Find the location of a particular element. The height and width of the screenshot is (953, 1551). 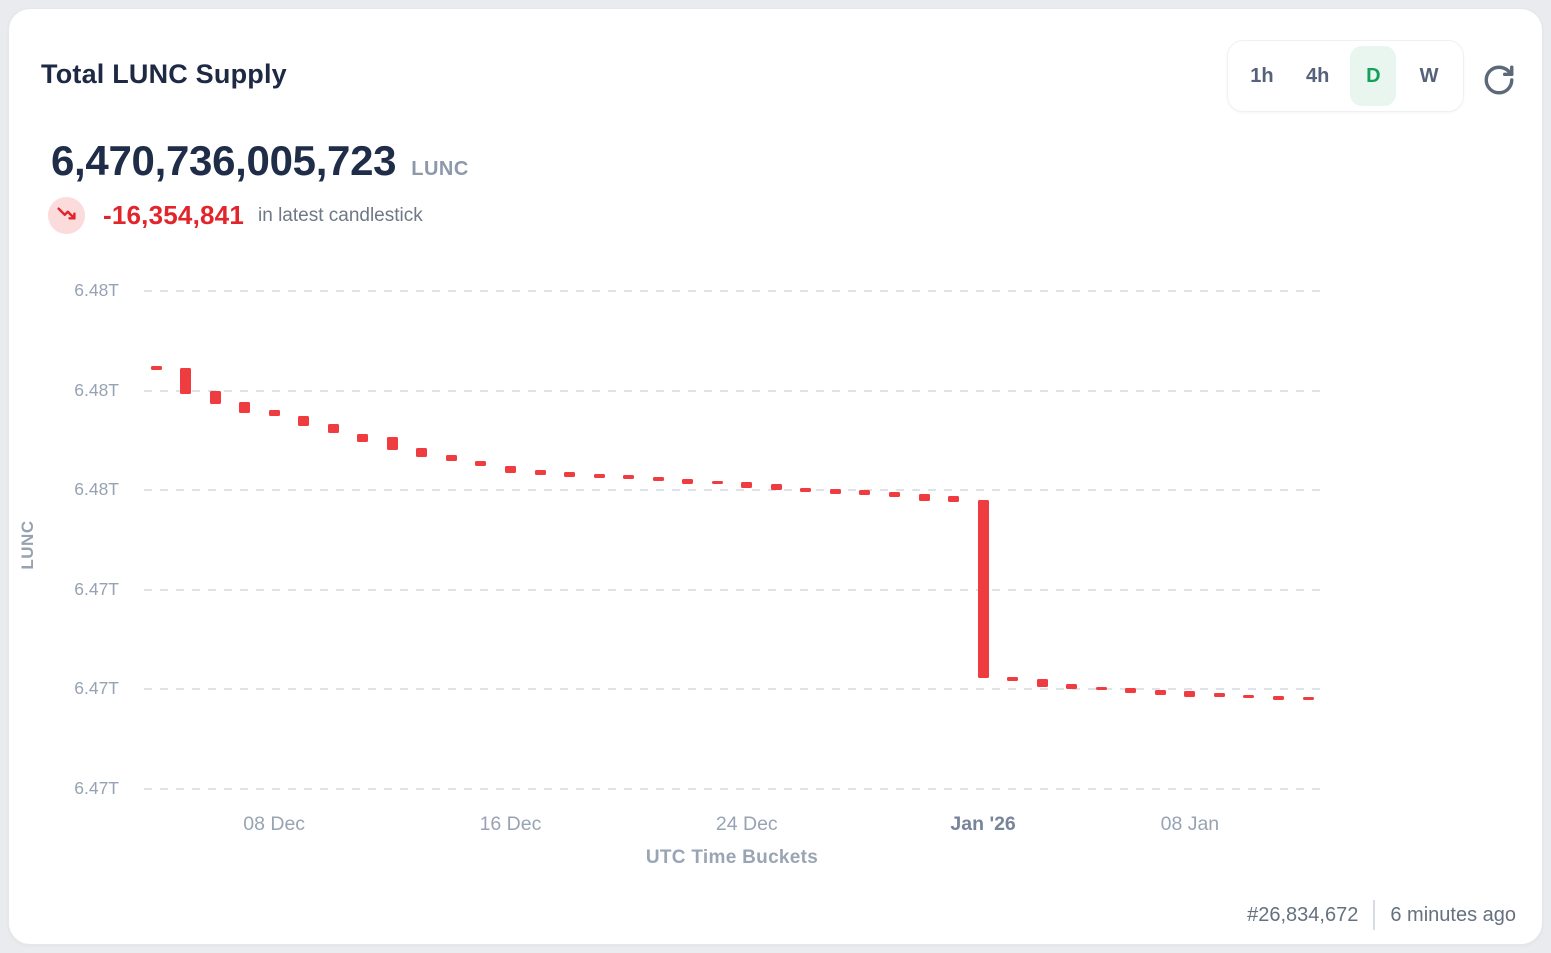

page-title: Total LUNC Supply is located at coordinates (164, 74).